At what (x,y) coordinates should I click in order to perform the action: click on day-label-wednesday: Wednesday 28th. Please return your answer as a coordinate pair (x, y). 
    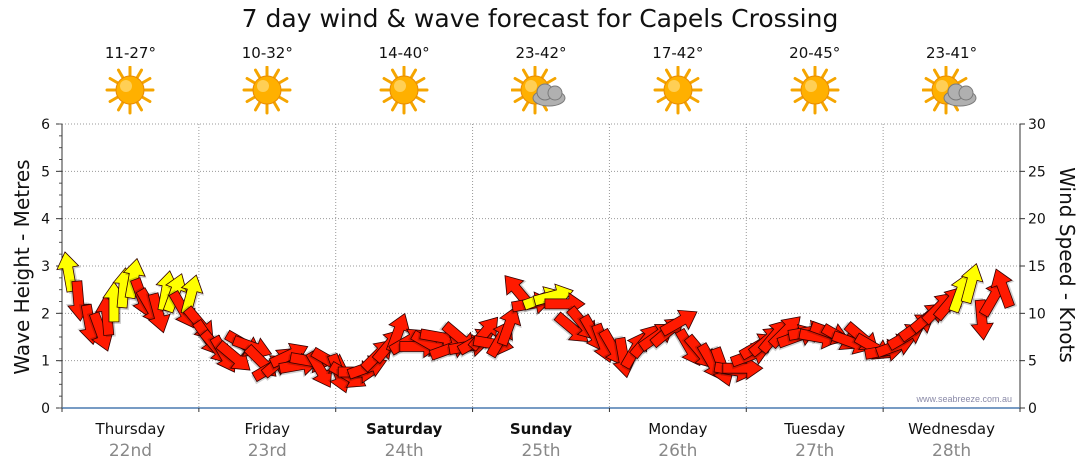
    Looking at the image, I should click on (952, 440).